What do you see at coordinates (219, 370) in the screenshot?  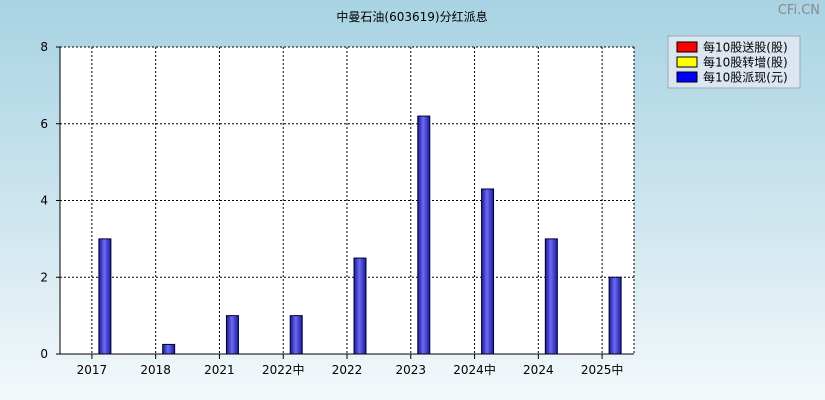 I see `x-tick-label: 2021` at bounding box center [219, 370].